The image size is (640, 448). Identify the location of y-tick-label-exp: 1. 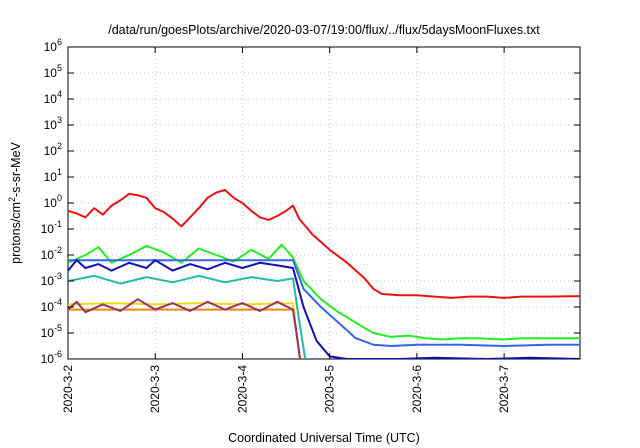
(59, 172).